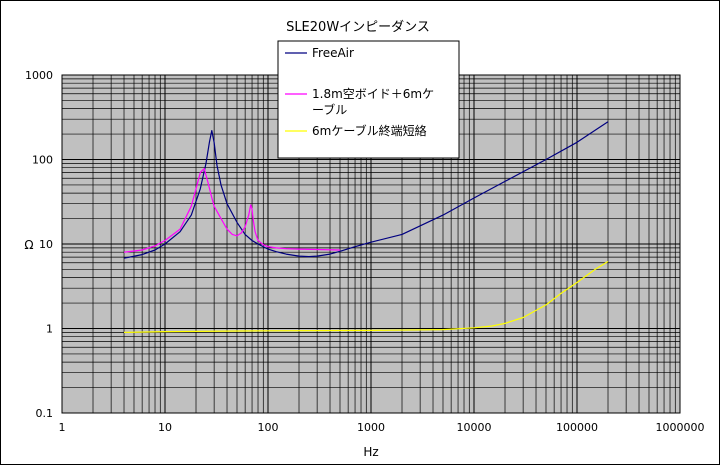 This screenshot has height=469, width=720. What do you see at coordinates (369, 130) in the screenshot?
I see `legend-label-cable-short: 6mケーブル終端短絡` at bounding box center [369, 130].